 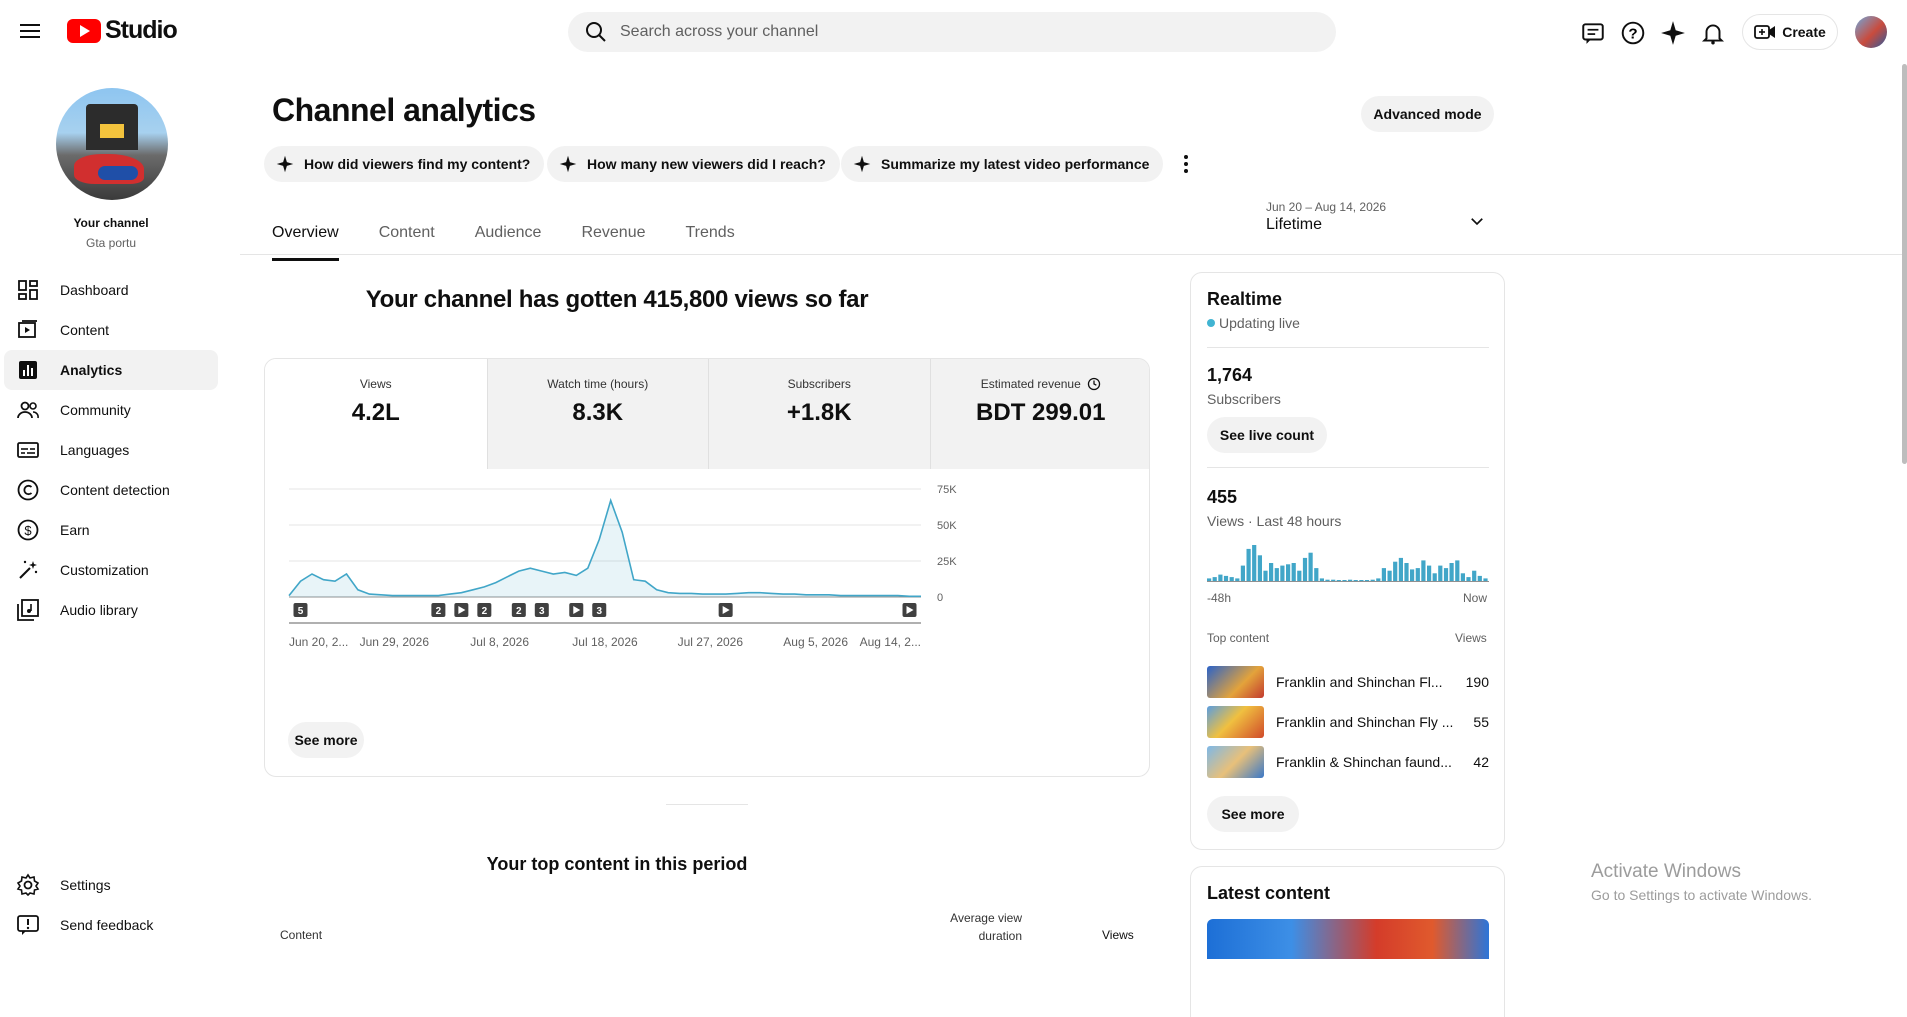 What do you see at coordinates (1427, 114) in the screenshot?
I see `advanced-mode-button: Advanced mode` at bounding box center [1427, 114].